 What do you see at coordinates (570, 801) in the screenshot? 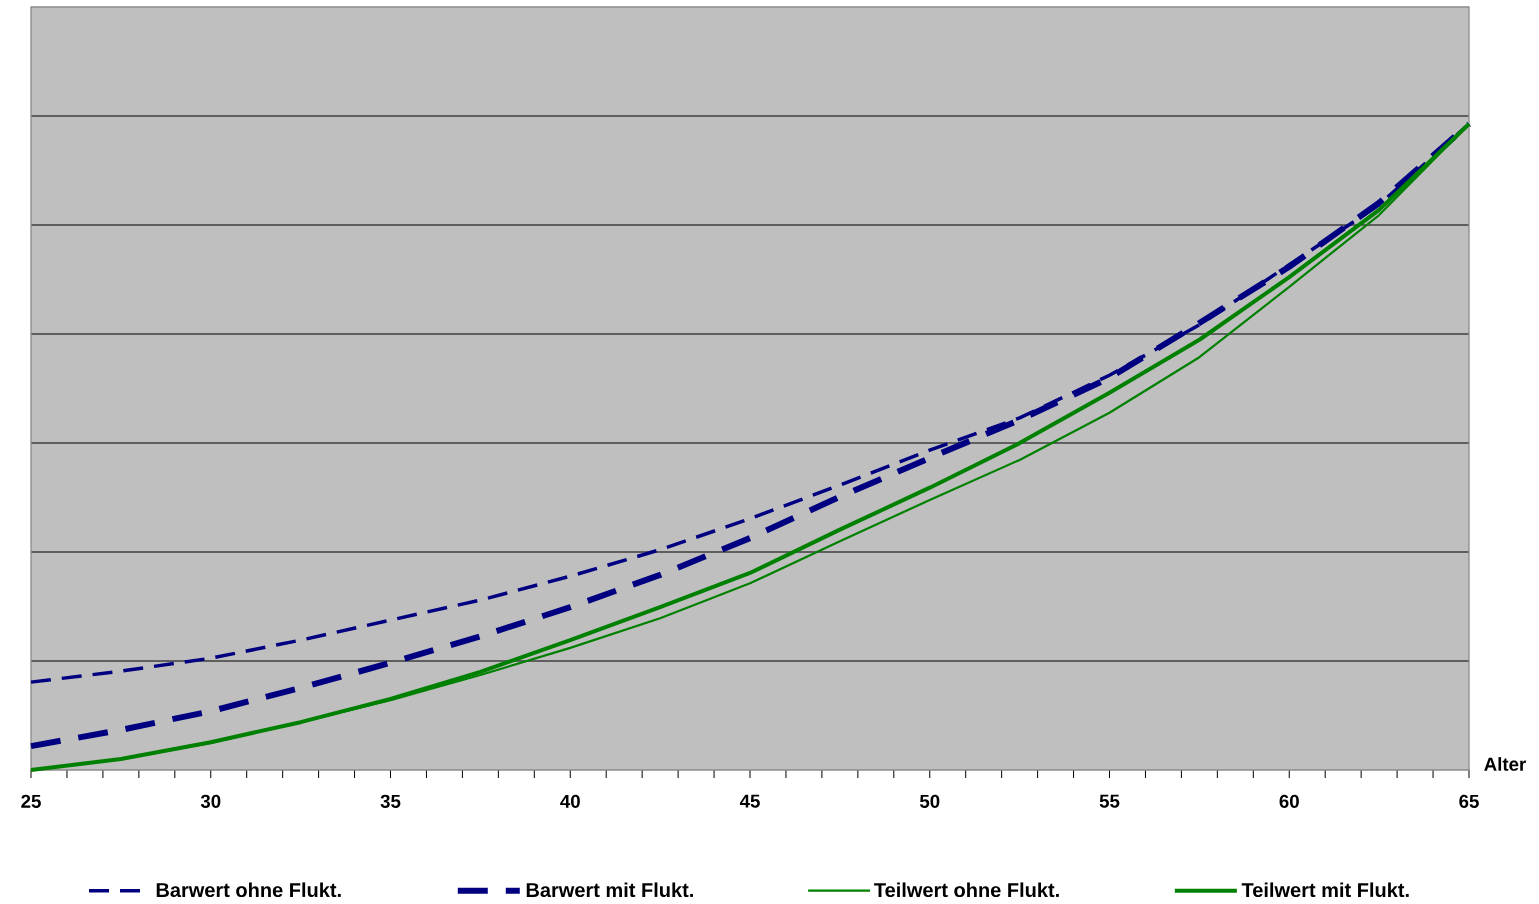
I see `x-tick-label: 40` at bounding box center [570, 801].